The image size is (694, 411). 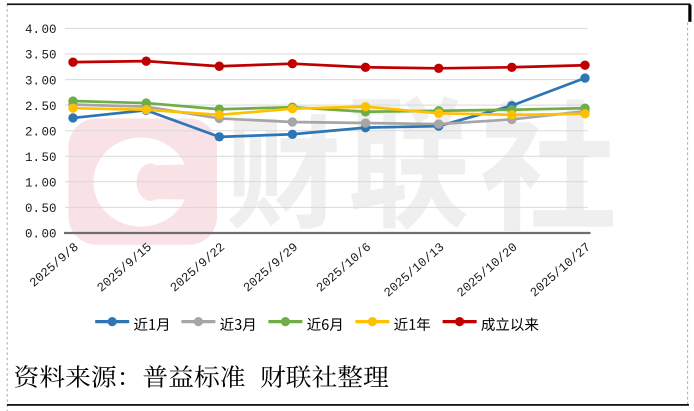 What do you see at coordinates (41, 30) in the screenshot?
I see `svg-text:4.00: 4. 00` at bounding box center [41, 30].